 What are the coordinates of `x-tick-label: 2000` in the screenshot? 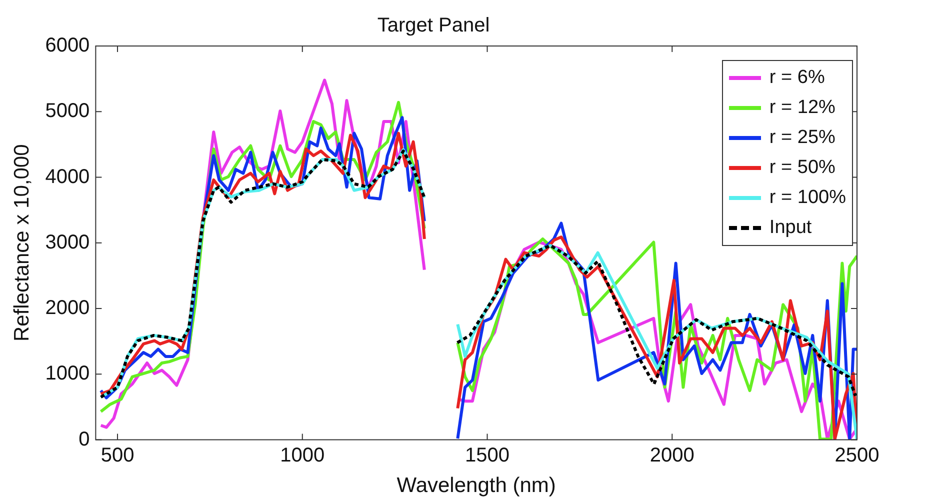 It's located at (672, 455).